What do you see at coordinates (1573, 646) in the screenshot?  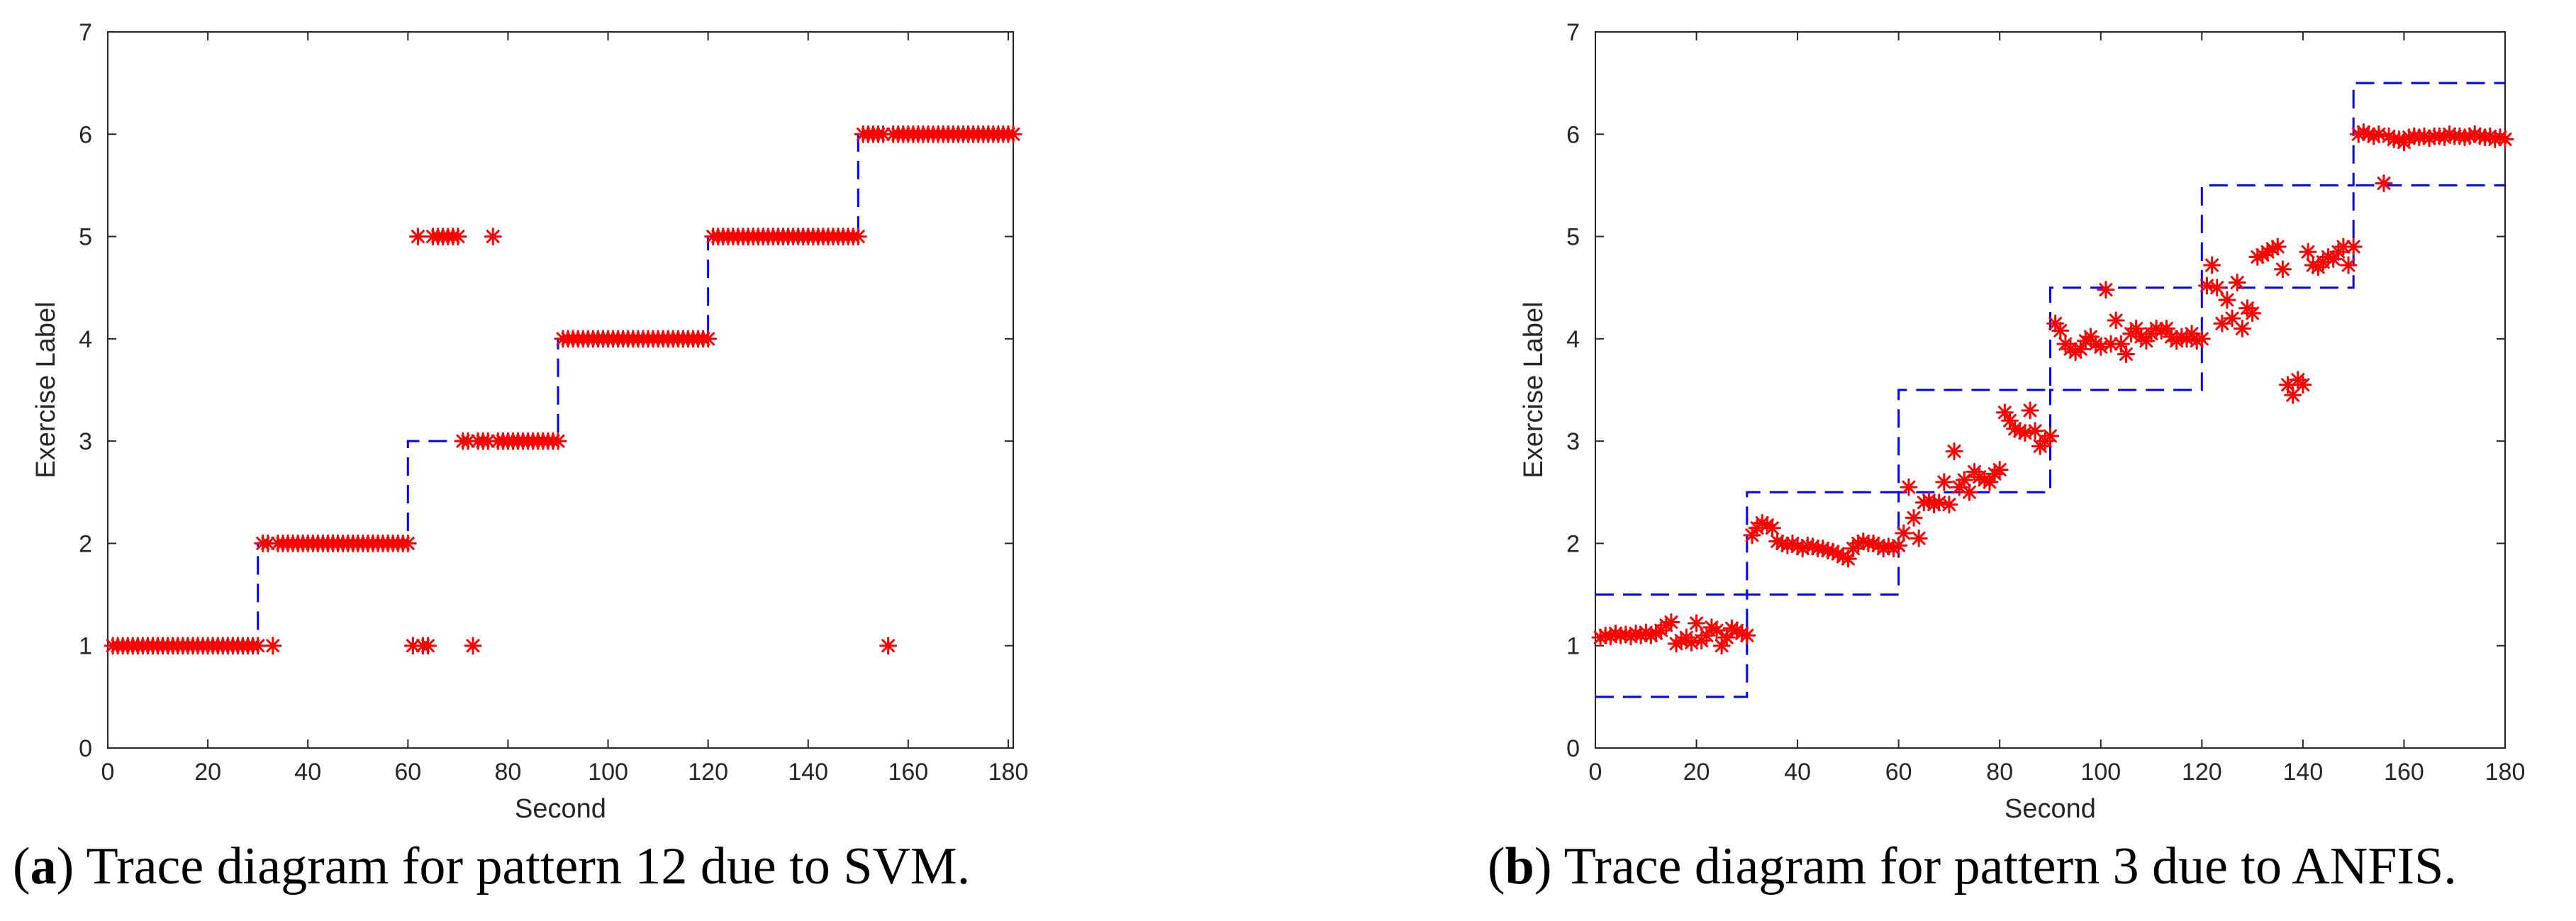 I see `y-tick-label: 1` at bounding box center [1573, 646].